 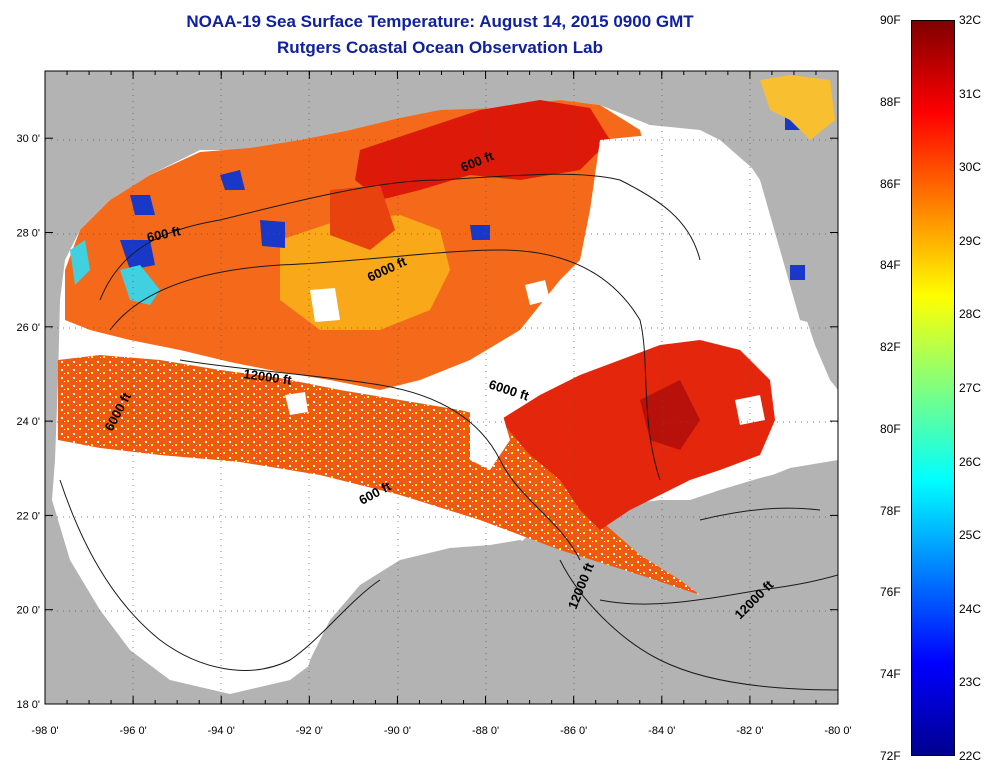 What do you see at coordinates (890, 265) in the screenshot?
I see `colorbar-fahrenheit-label: 84F` at bounding box center [890, 265].